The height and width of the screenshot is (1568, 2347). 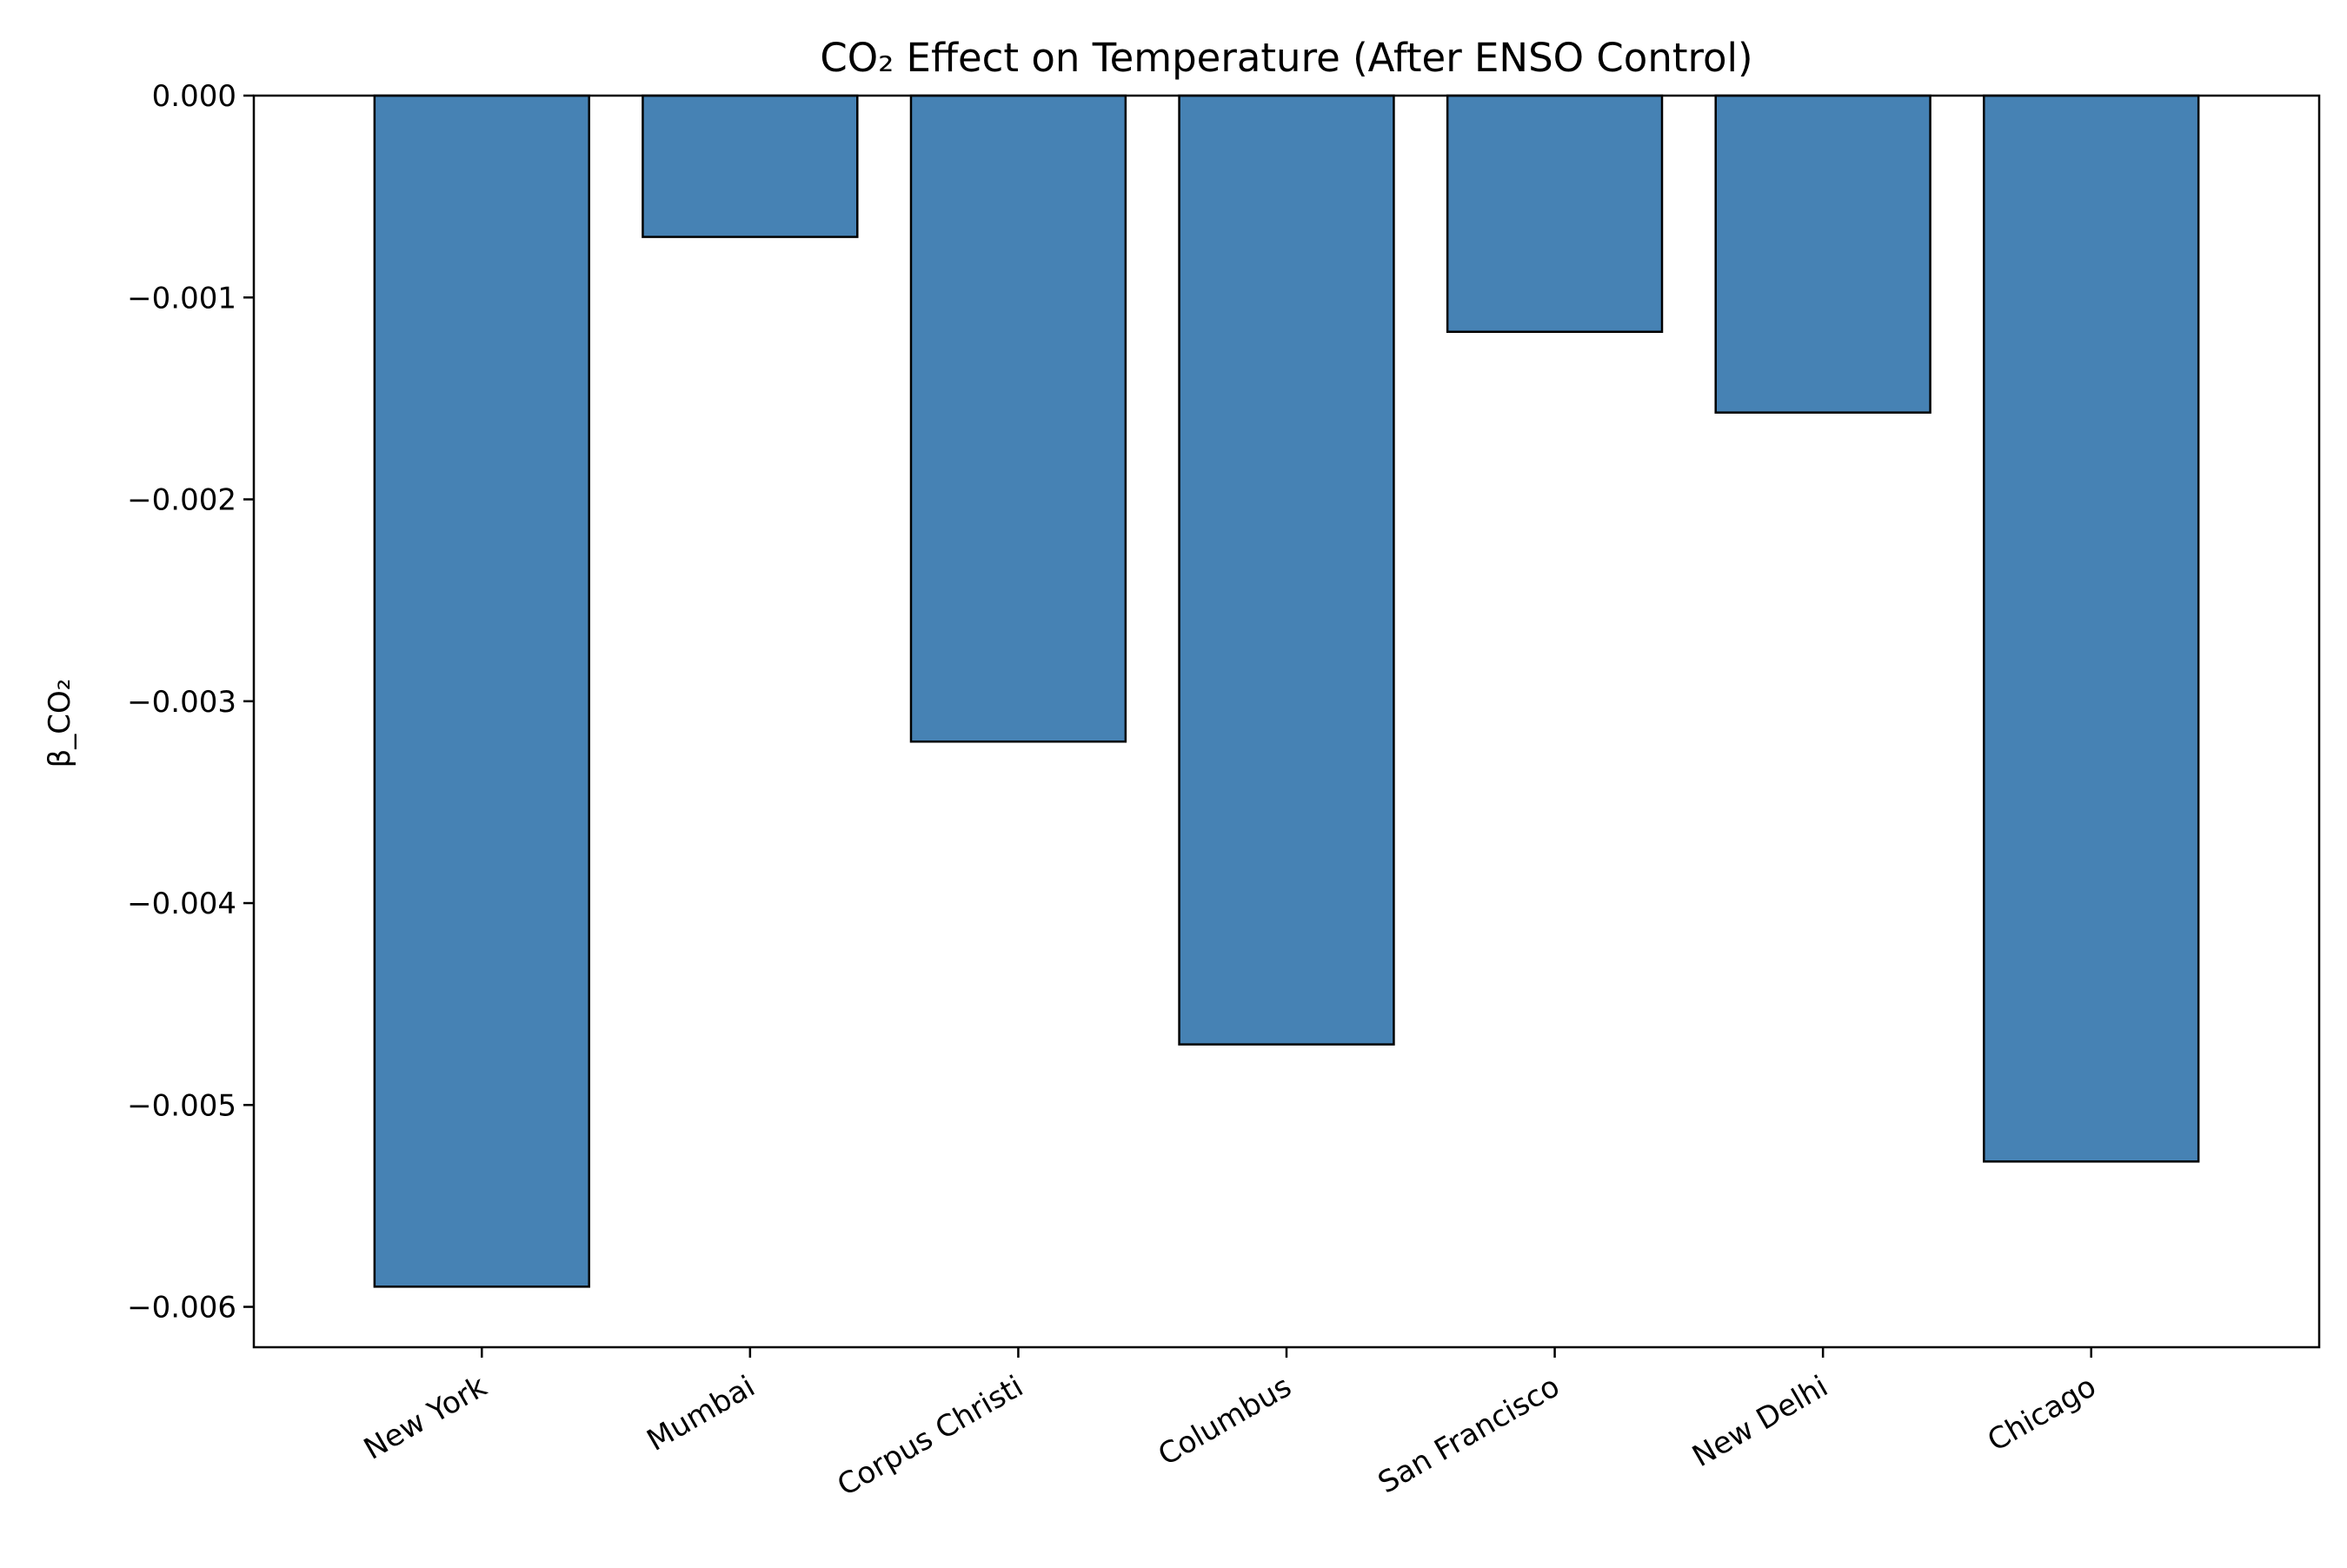 What do you see at coordinates (181, 500) in the screenshot?
I see `y-tick-label: −0.002` at bounding box center [181, 500].